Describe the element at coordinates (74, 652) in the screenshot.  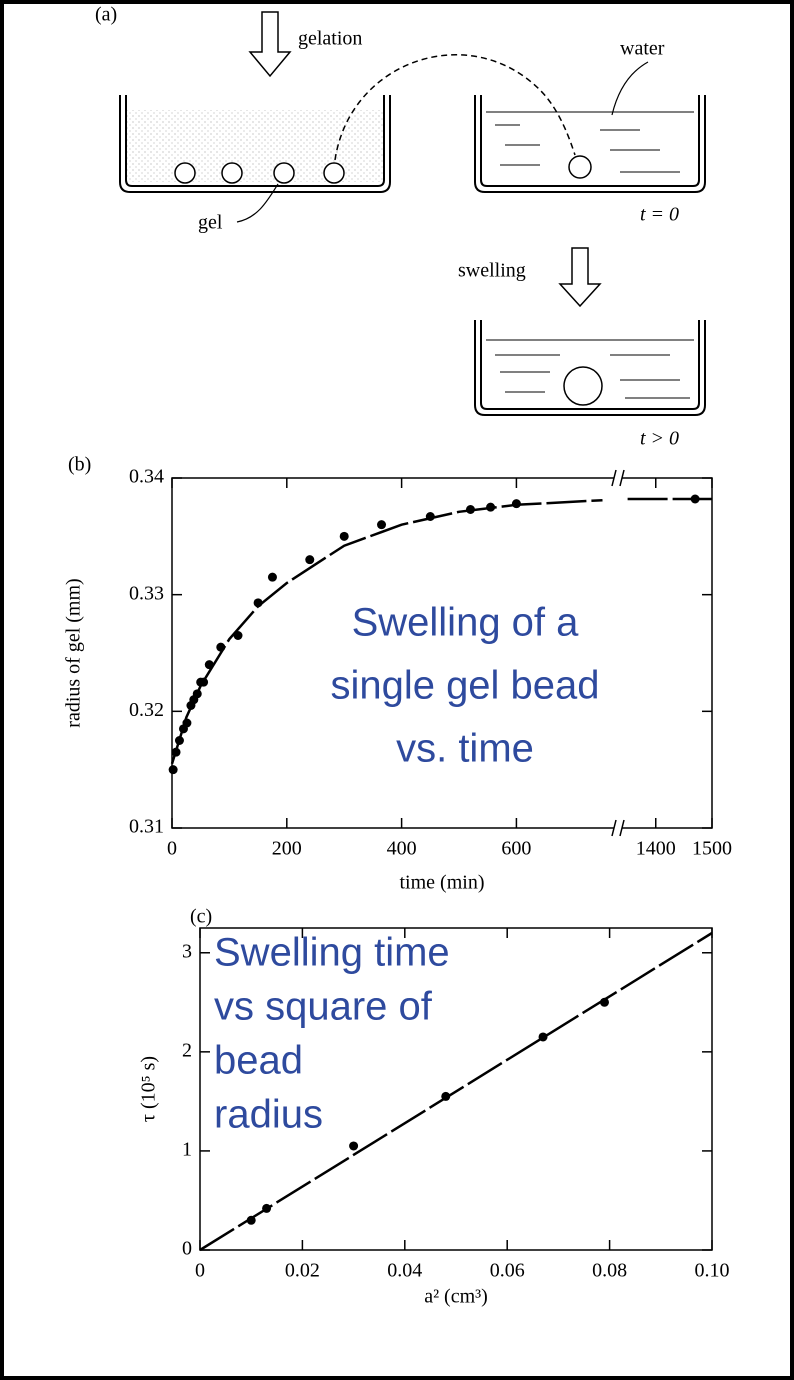
I see `y-axis-label: radius of gel (mm)` at that location.